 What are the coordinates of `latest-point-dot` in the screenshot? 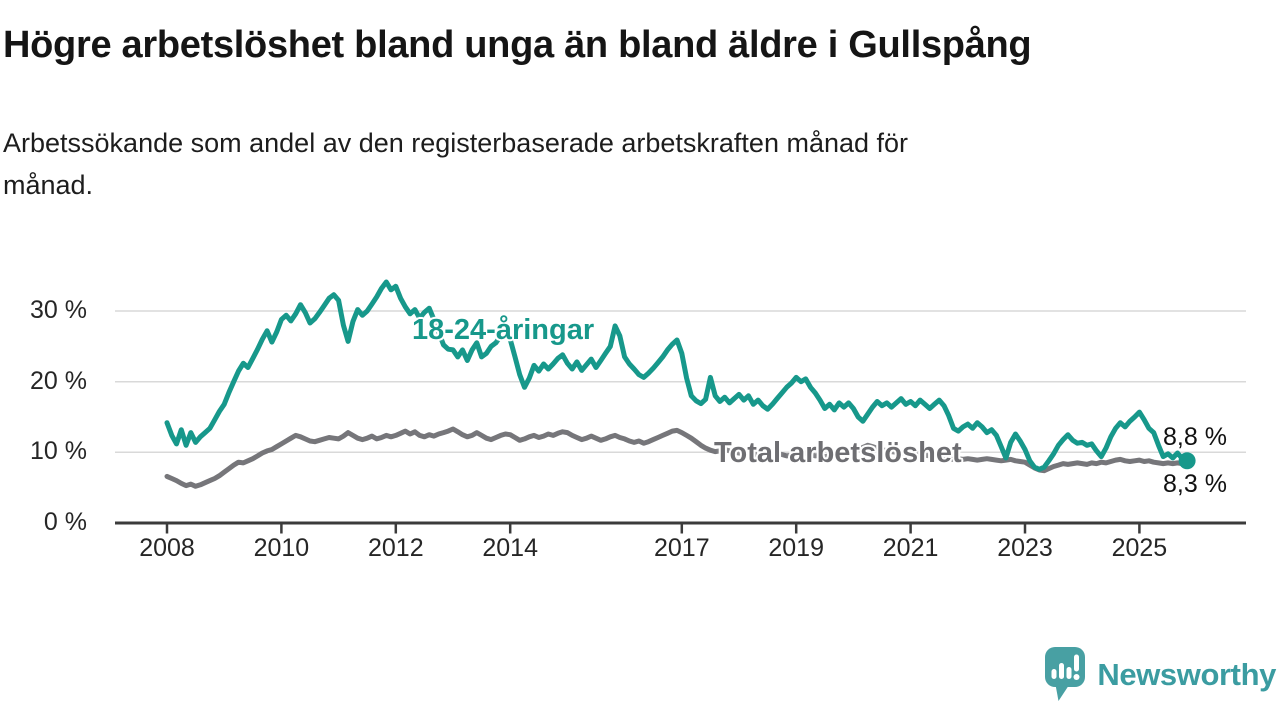 It's located at (1187, 461).